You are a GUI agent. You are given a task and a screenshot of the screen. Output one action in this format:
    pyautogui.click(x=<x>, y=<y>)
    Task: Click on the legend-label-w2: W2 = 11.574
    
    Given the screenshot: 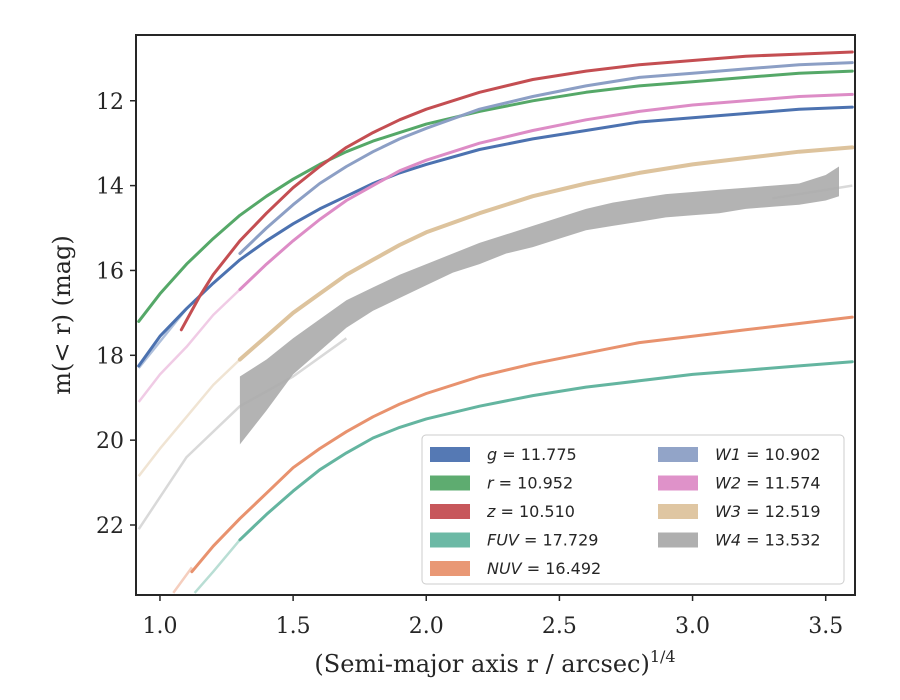 What is the action you would take?
    pyautogui.click(x=768, y=483)
    